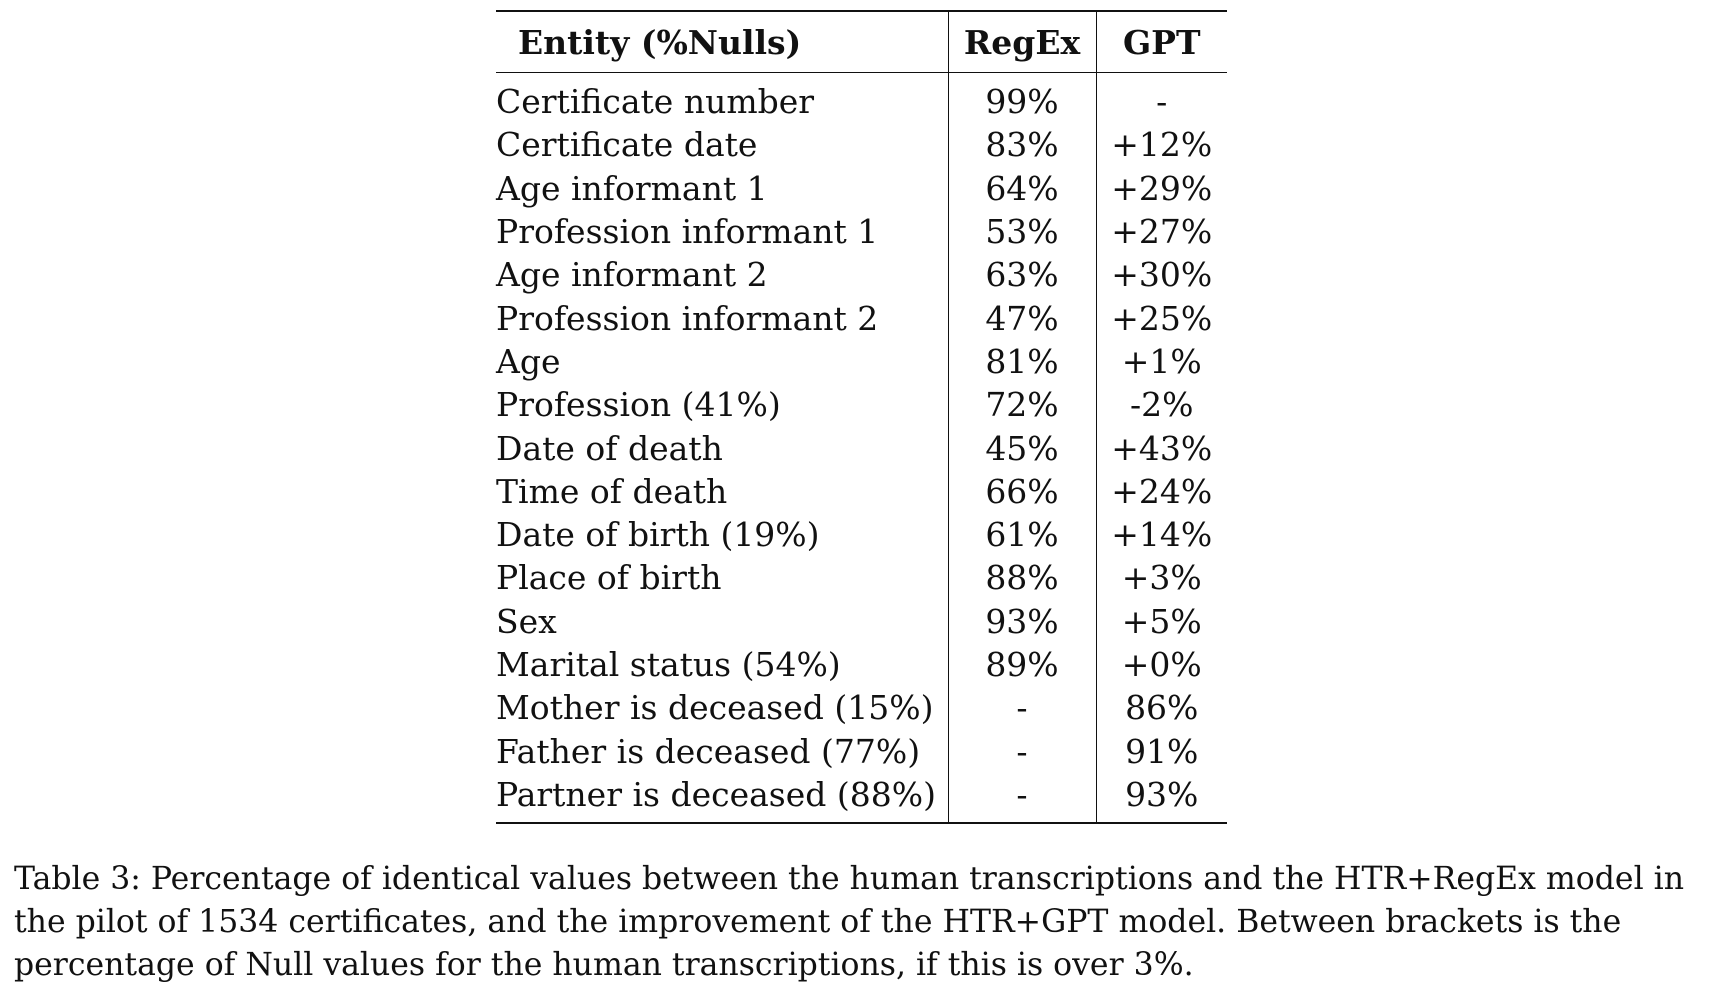  Describe the element at coordinates (627, 145) in the screenshot. I see `entity-cell: Certificate date` at that location.